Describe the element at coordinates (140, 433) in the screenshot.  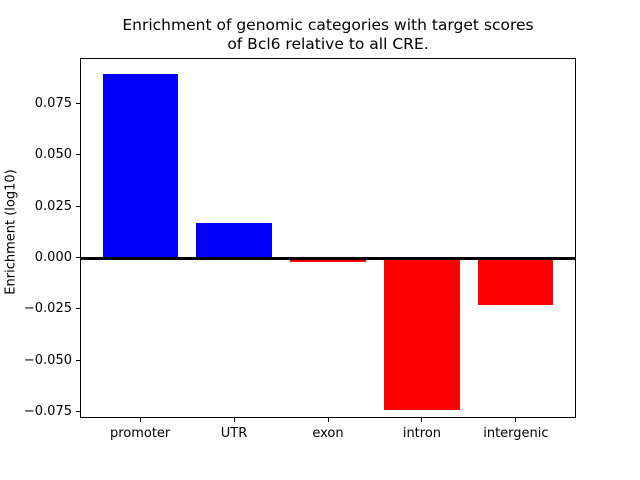
I see `x-tick-label-promoter: promoter` at that location.